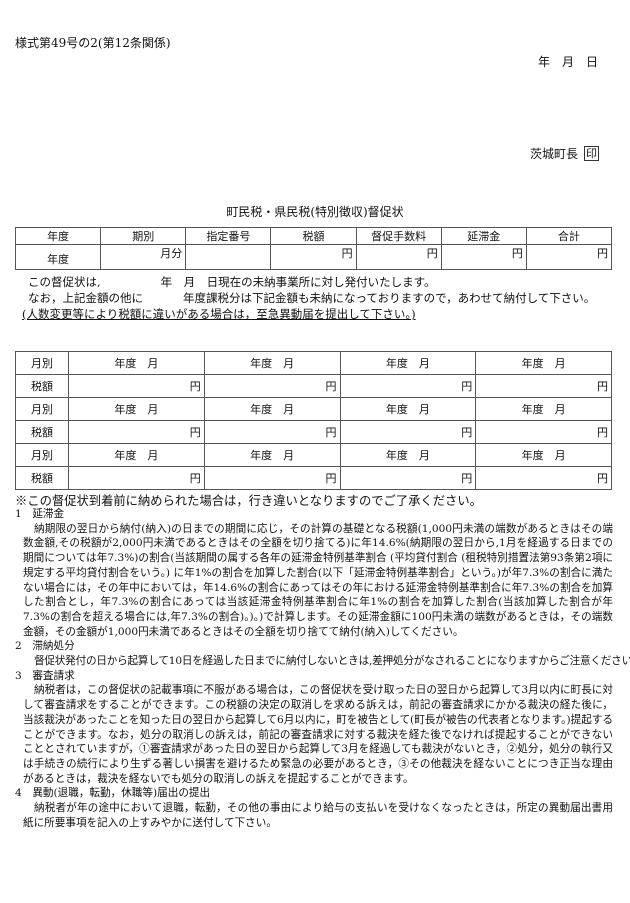 This screenshot has height=903, width=630. I want to click on issuer-name: 茨城町長, so click(554, 154).